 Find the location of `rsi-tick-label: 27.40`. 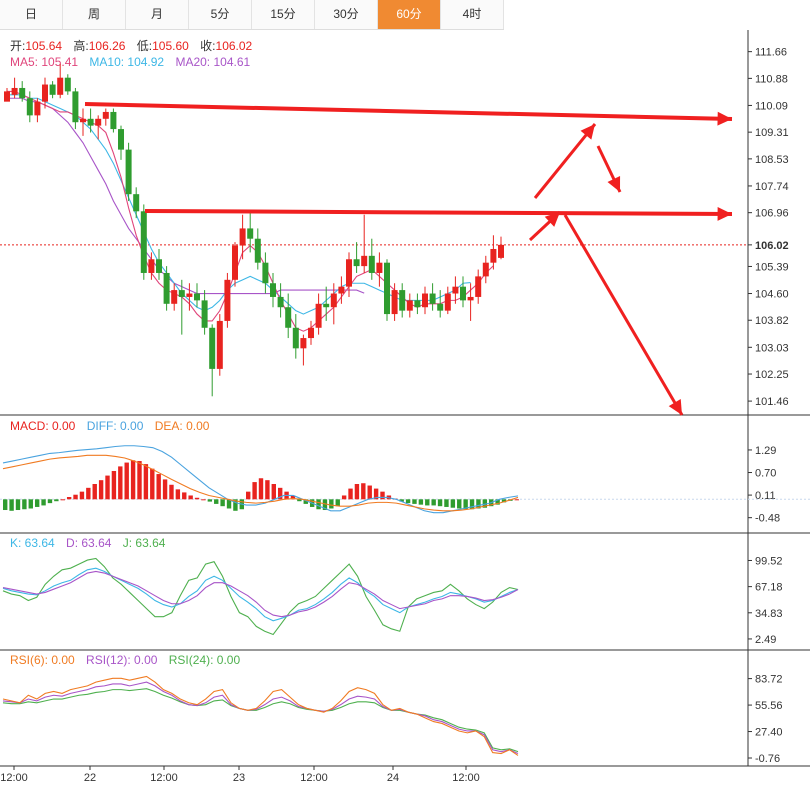

rsi-tick-label: 27.40 is located at coordinates (769, 733).